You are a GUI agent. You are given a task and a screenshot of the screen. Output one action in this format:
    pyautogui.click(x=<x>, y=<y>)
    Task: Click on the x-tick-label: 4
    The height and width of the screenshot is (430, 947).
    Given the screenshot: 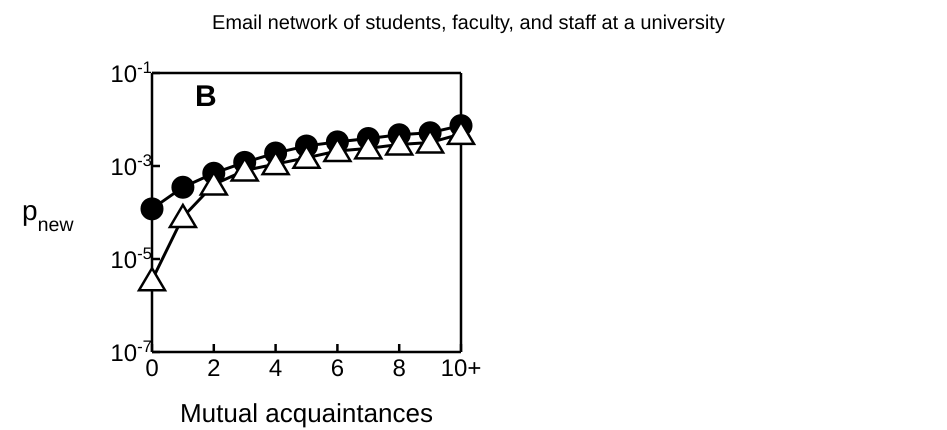 What is the action you would take?
    pyautogui.click(x=275, y=368)
    